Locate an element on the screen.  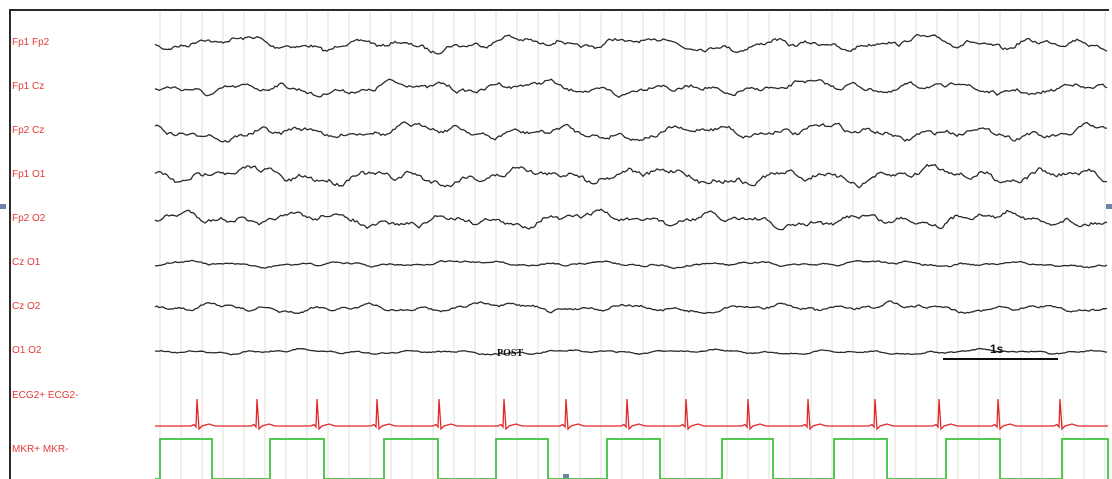
right-edge-marker is located at coordinates (1109, 206).